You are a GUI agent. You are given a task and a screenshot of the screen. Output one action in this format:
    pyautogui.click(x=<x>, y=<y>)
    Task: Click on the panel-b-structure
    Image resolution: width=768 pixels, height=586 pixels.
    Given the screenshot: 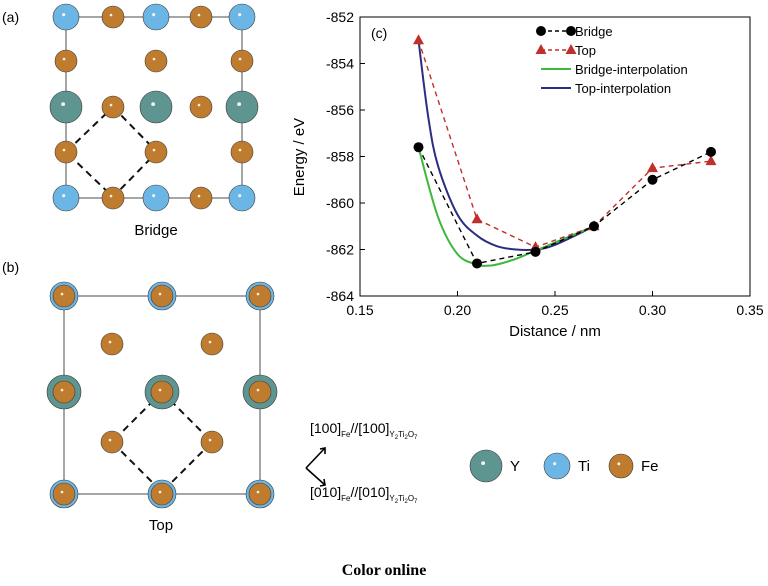 What is the action you would take?
    pyautogui.click(x=162, y=395)
    